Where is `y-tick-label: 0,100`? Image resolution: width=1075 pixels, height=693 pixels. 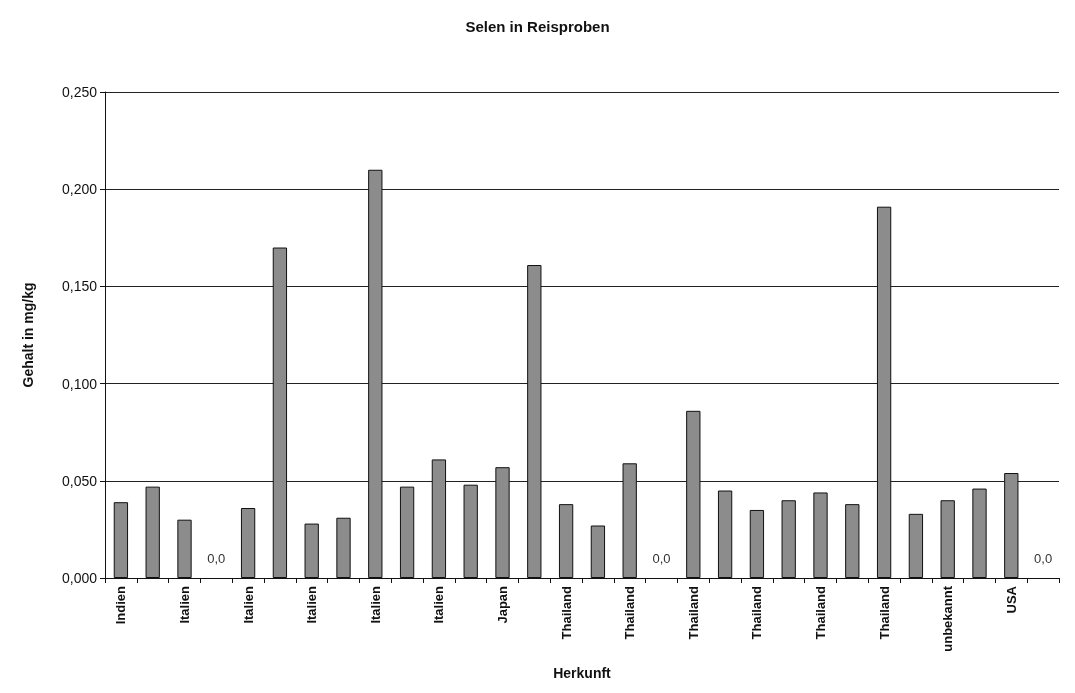 y-tick-label: 0,100 is located at coordinates (79, 383).